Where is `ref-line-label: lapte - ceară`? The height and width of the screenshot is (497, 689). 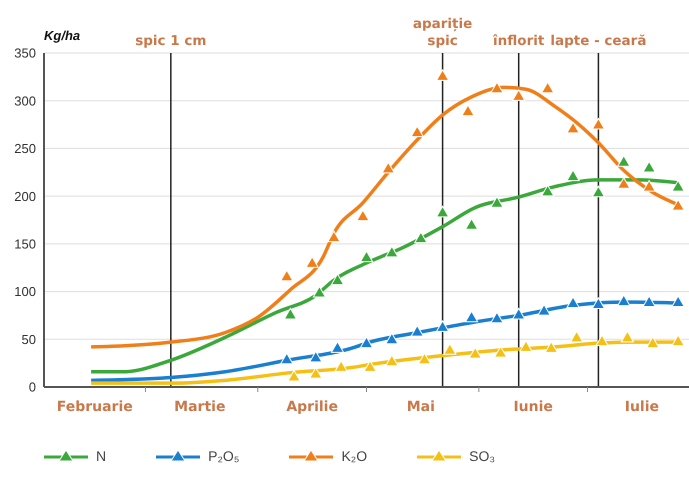 ref-line-label: lapte - ceară is located at coordinates (598, 41).